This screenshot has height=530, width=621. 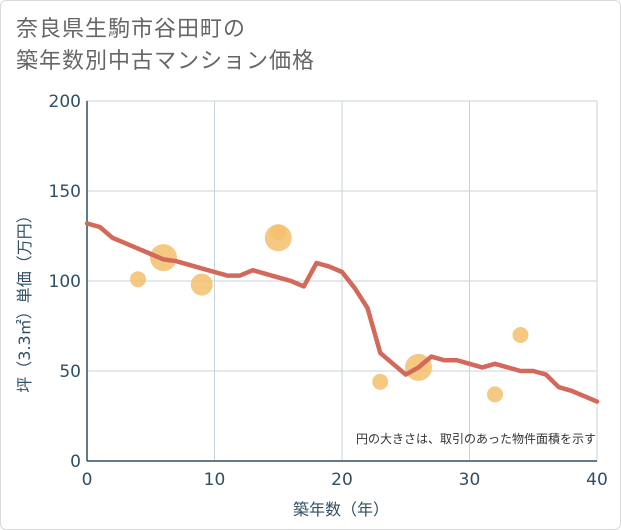 I want to click on x-tick-label: 0, so click(x=87, y=480).